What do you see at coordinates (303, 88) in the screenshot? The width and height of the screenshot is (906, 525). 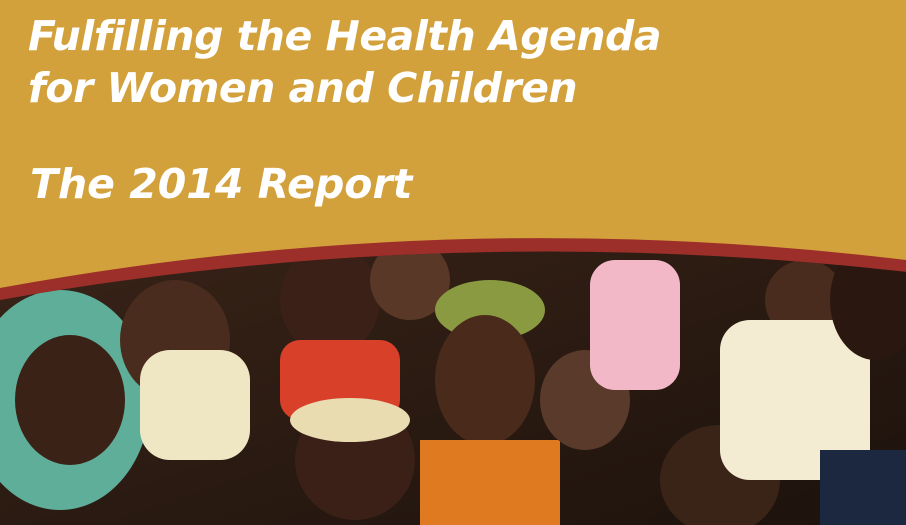 I see `title-line-2: for Women and Children` at bounding box center [303, 88].